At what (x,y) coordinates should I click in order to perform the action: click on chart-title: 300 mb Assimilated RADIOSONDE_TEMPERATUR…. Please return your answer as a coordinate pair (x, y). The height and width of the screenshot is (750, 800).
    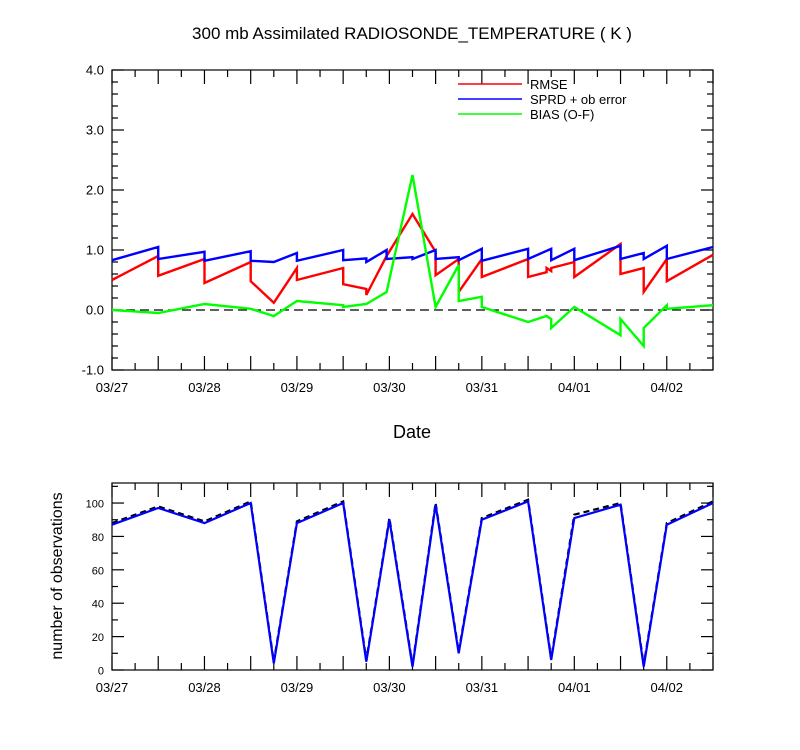
    Looking at the image, I should click on (412, 33).